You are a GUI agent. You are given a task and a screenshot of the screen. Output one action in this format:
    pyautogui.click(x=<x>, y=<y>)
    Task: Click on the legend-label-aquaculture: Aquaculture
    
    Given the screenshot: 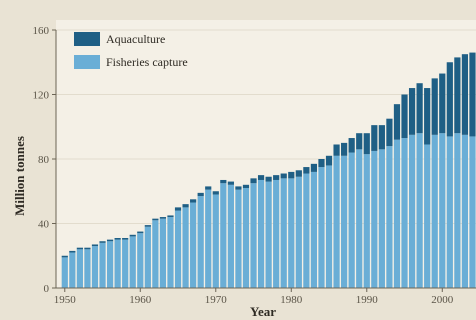 What is the action you would take?
    pyautogui.click(x=135, y=39)
    